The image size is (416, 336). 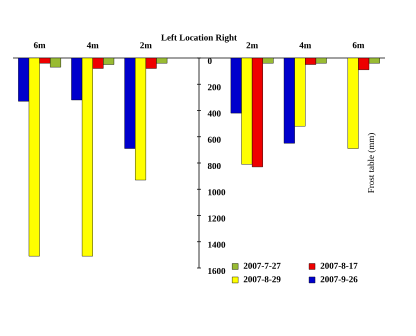 What do you see at coordinates (339, 265) in the screenshot?
I see `legend-label: 2007-8-17` at bounding box center [339, 265].